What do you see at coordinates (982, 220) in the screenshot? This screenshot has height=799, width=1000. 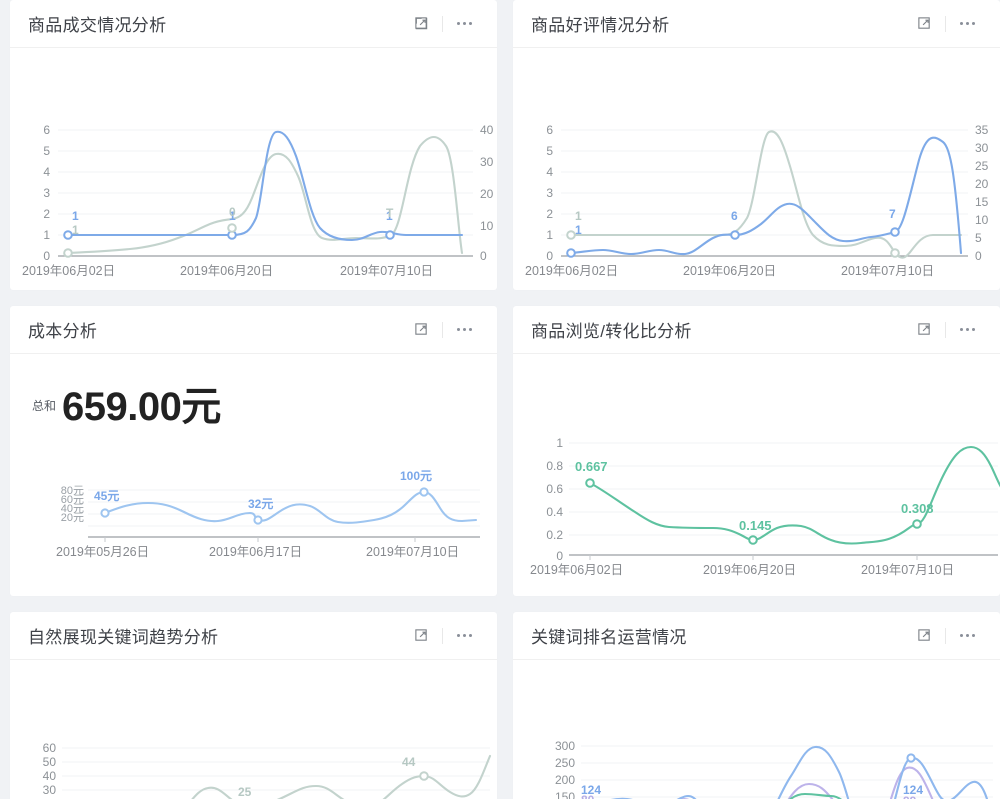 I see `svg-text: 10` at bounding box center [982, 220].